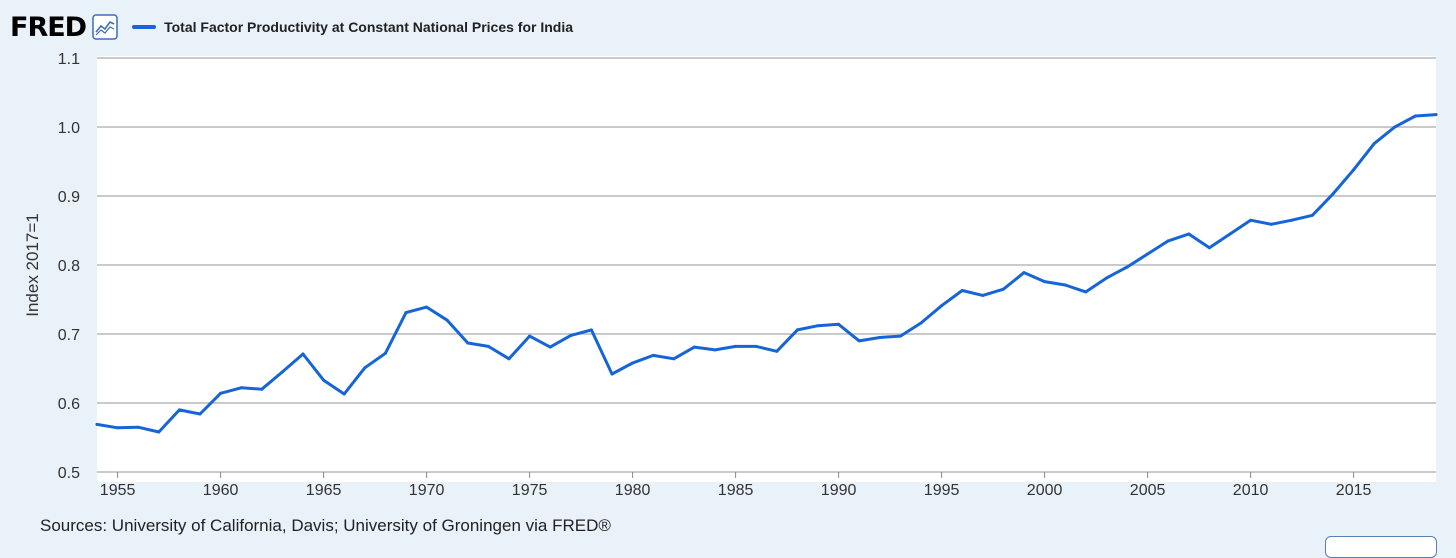 This screenshot has height=558, width=1456. Describe the element at coordinates (179, 410) in the screenshot. I see `data-point-1958` at that location.